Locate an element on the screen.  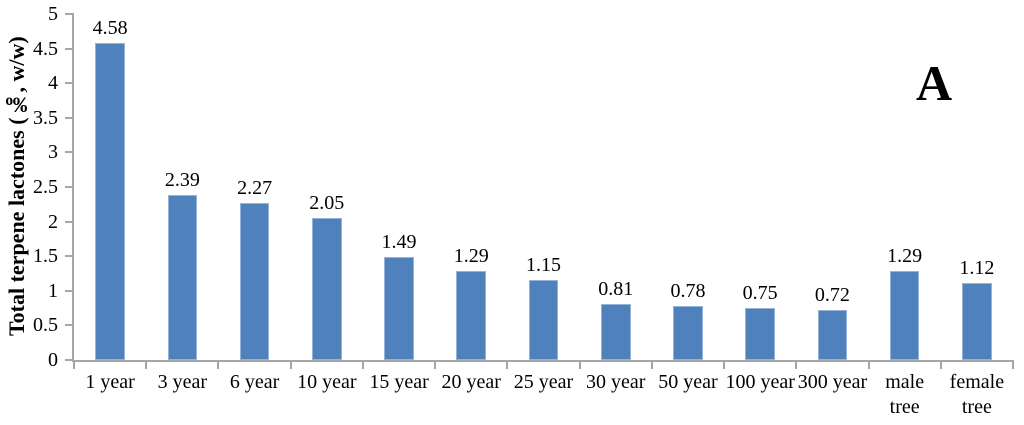
y-axis-tick-label: 4.5 is located at coordinates (45, 48).